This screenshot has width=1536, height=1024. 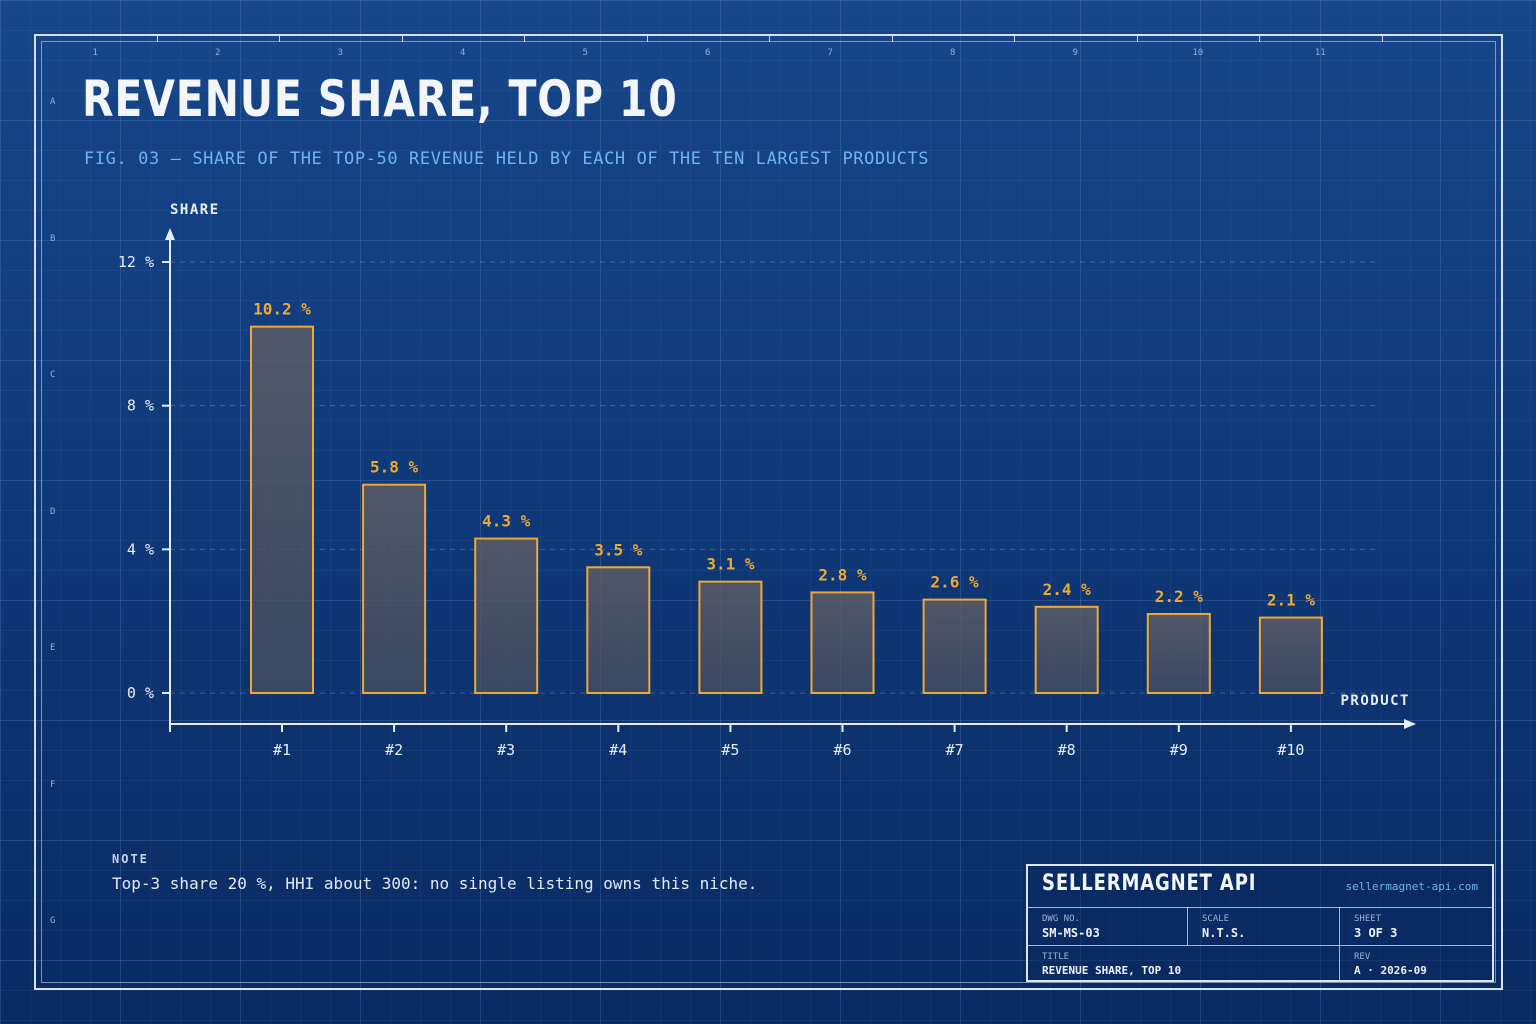 What do you see at coordinates (170, 234) in the screenshot?
I see `y-axis-arrow` at bounding box center [170, 234].